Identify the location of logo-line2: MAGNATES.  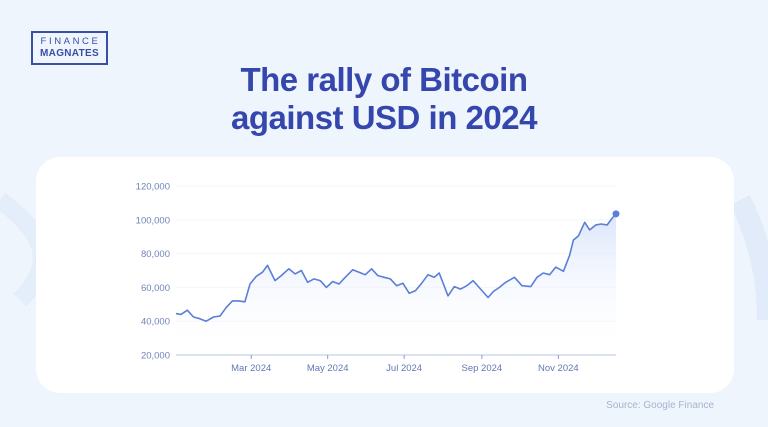
(69, 53).